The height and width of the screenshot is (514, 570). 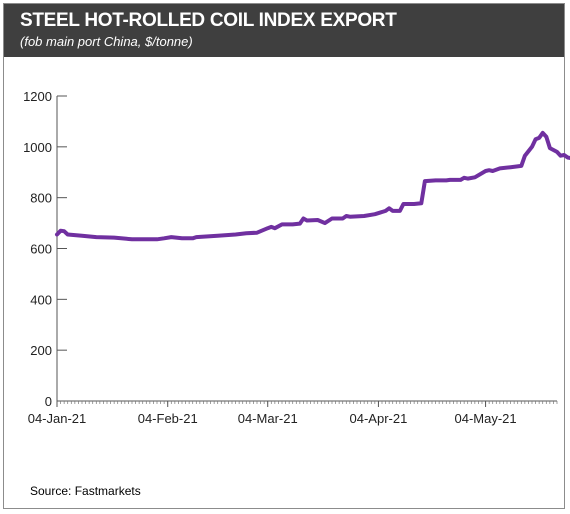 I want to click on chart-title: STEEL HOT-ROLLED COIL INDEX EXPORT, so click(x=208, y=20).